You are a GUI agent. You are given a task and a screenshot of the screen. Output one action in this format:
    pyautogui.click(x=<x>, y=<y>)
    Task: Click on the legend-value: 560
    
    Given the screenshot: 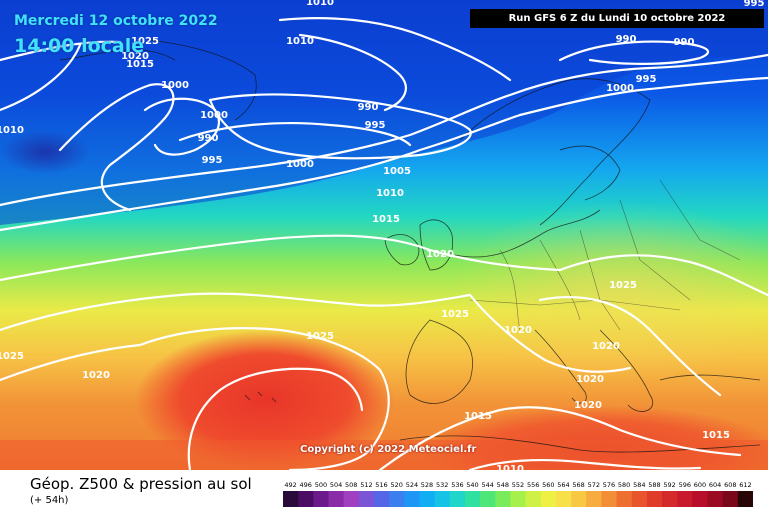 What is the action you would take?
    pyautogui.click(x=548, y=485)
    